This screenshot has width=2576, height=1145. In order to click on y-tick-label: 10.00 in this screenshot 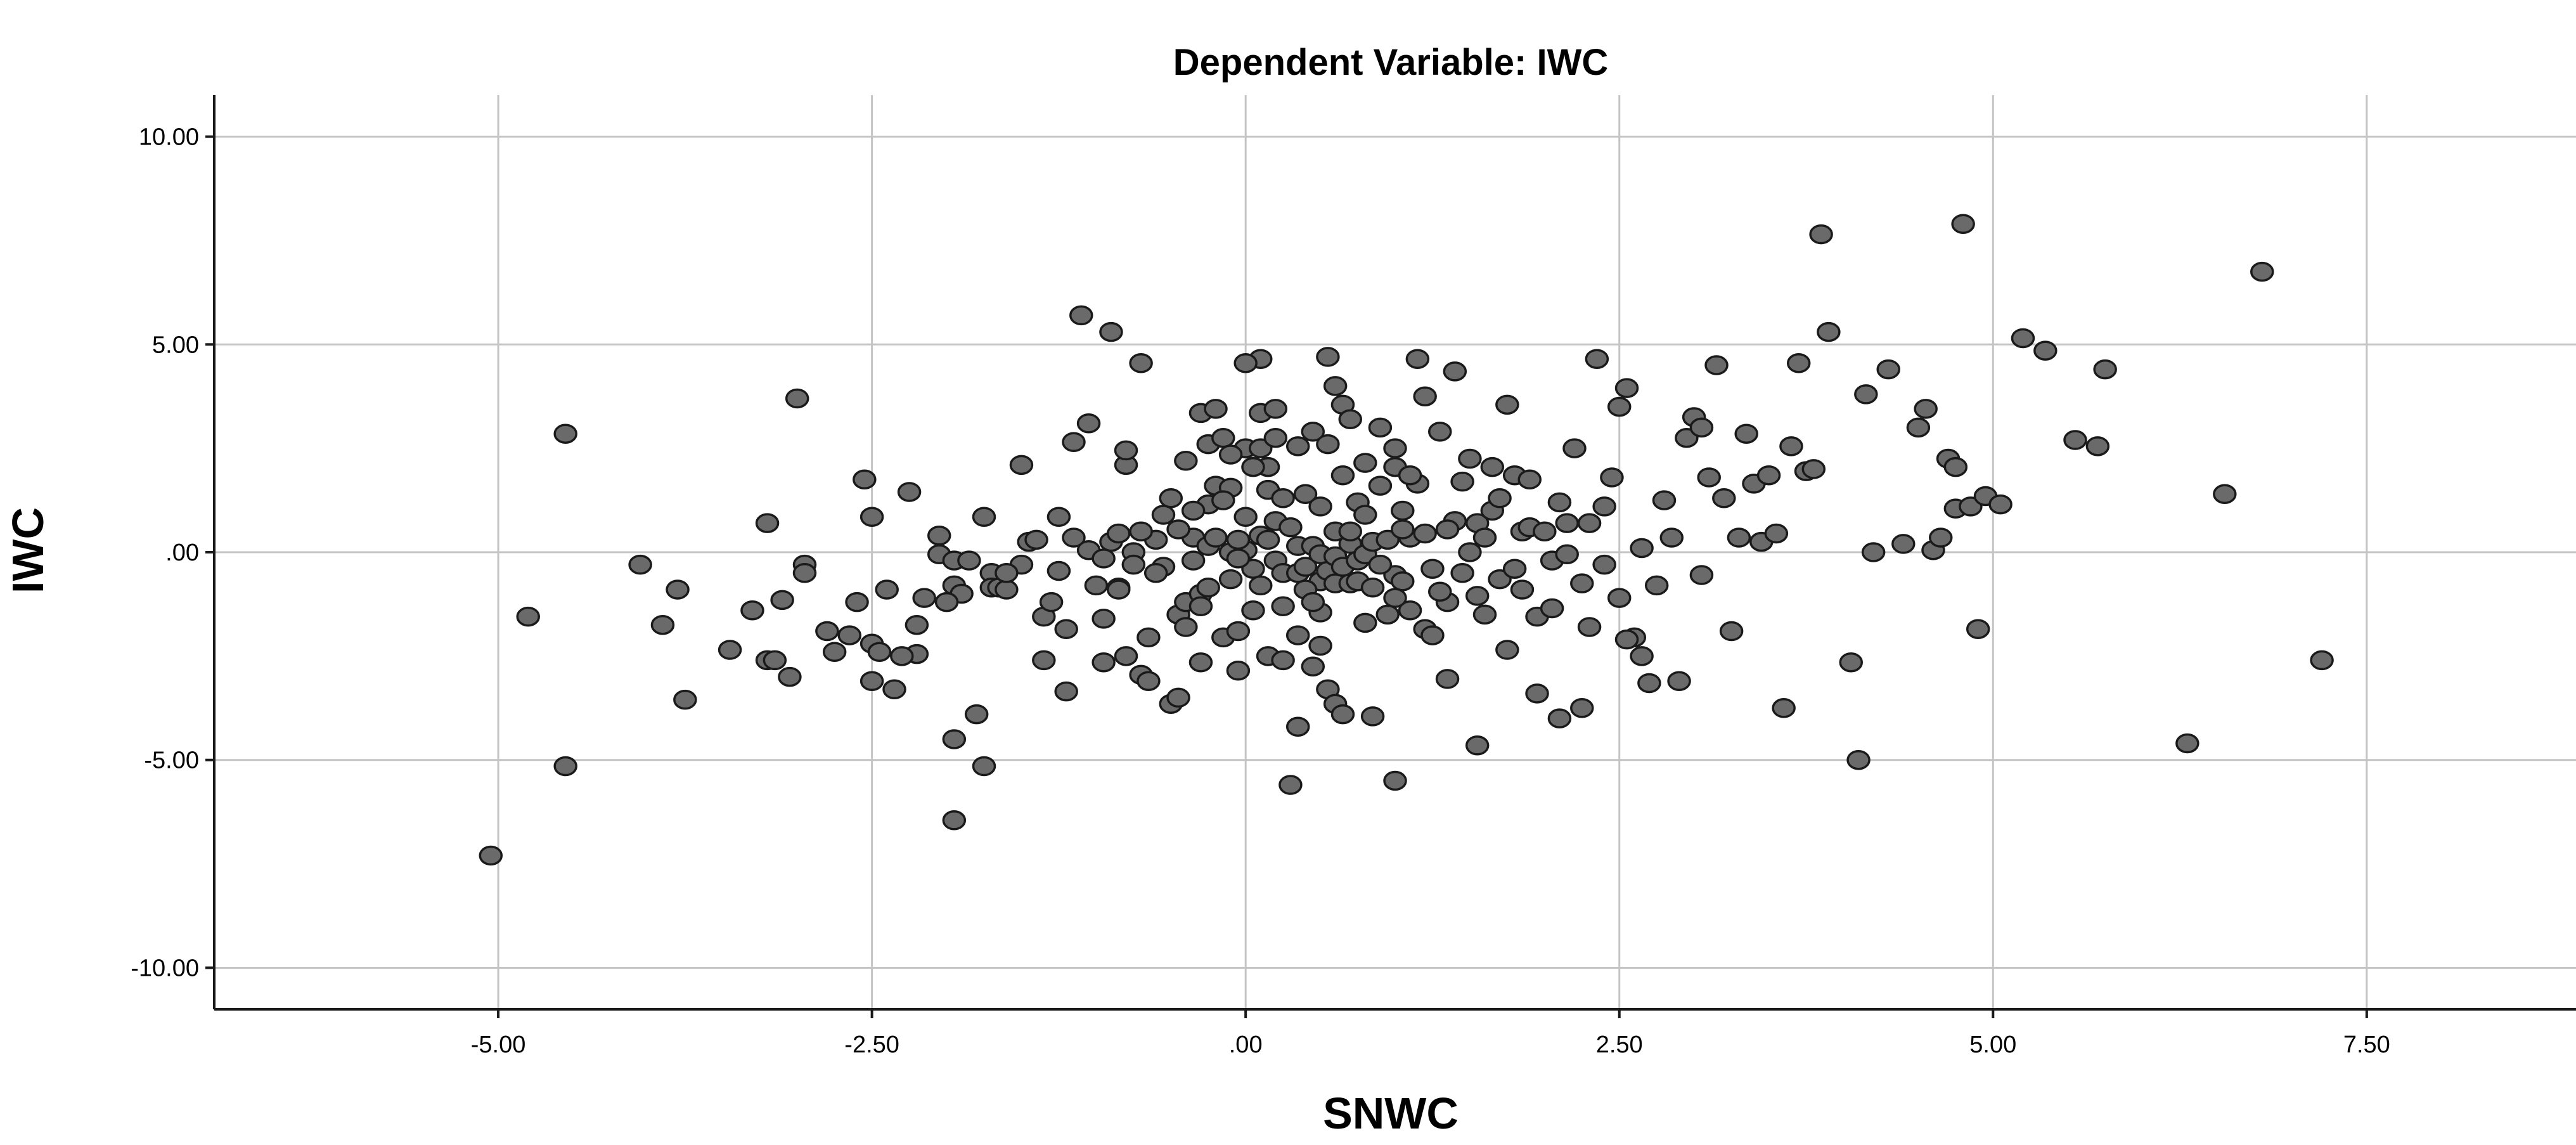, I will do `click(169, 137)`.